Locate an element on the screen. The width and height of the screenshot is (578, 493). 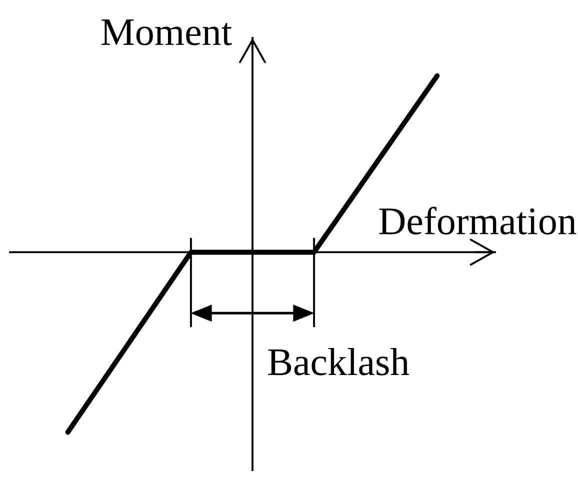
annotation: Backlash is located at coordinates (339, 362).